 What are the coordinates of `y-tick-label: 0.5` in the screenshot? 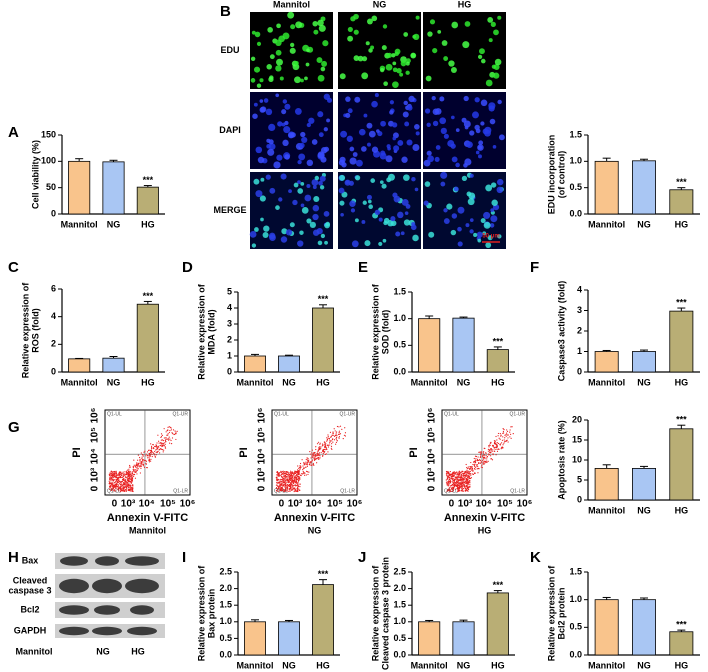 It's located at (575, 187).